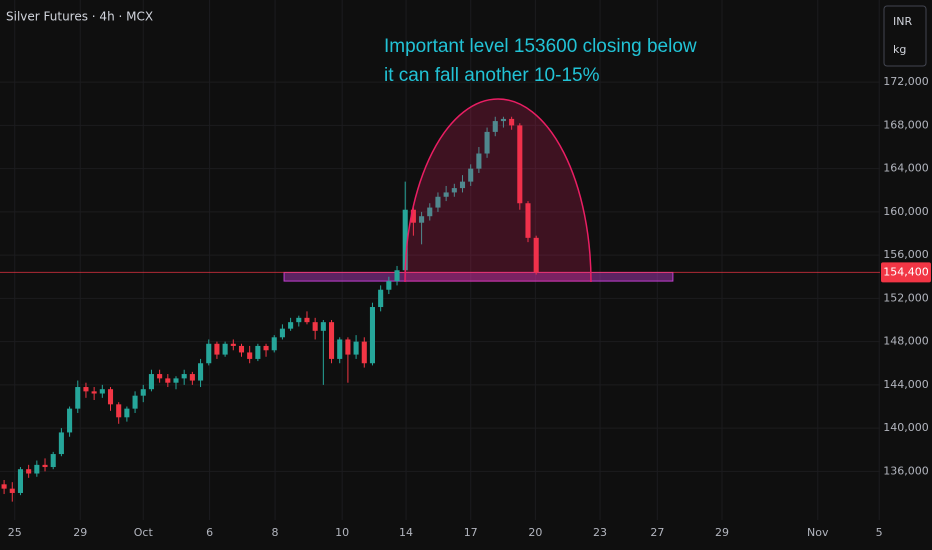  I want to click on y-tick-label: 168,000, so click(906, 124).